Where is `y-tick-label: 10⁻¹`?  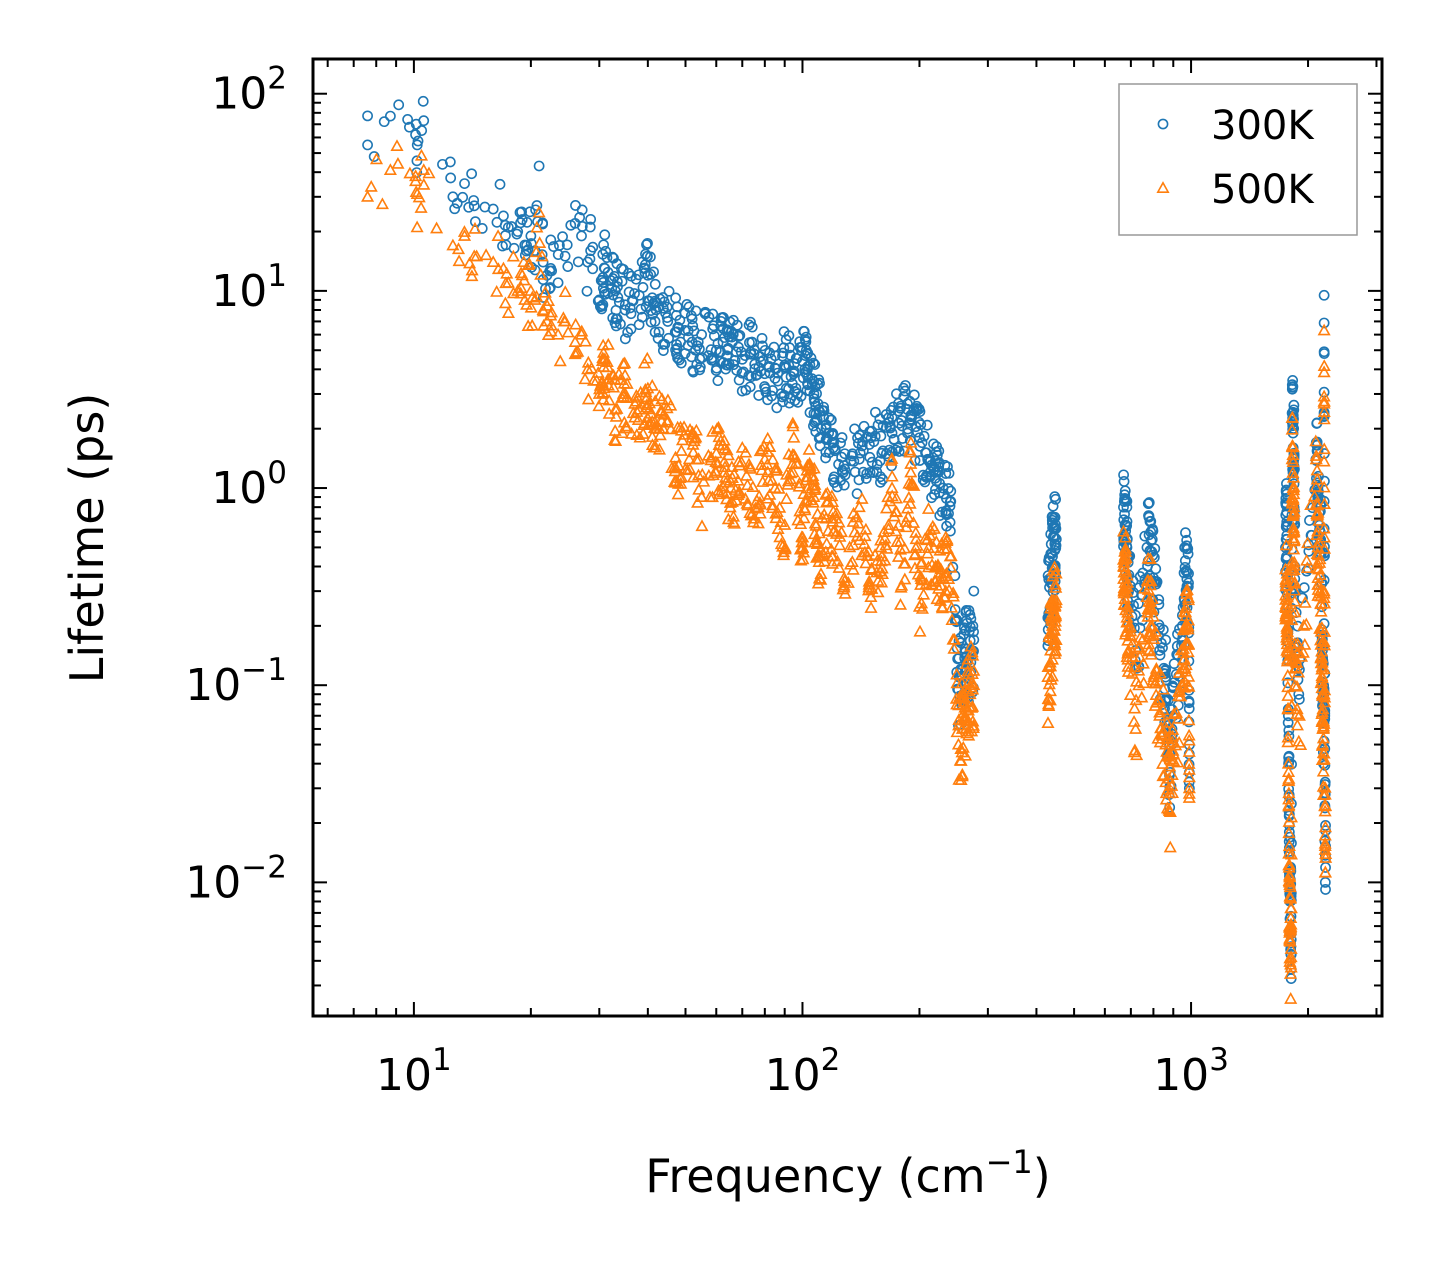 y-tick-label: 10⁻¹ is located at coordinates (236, 681).